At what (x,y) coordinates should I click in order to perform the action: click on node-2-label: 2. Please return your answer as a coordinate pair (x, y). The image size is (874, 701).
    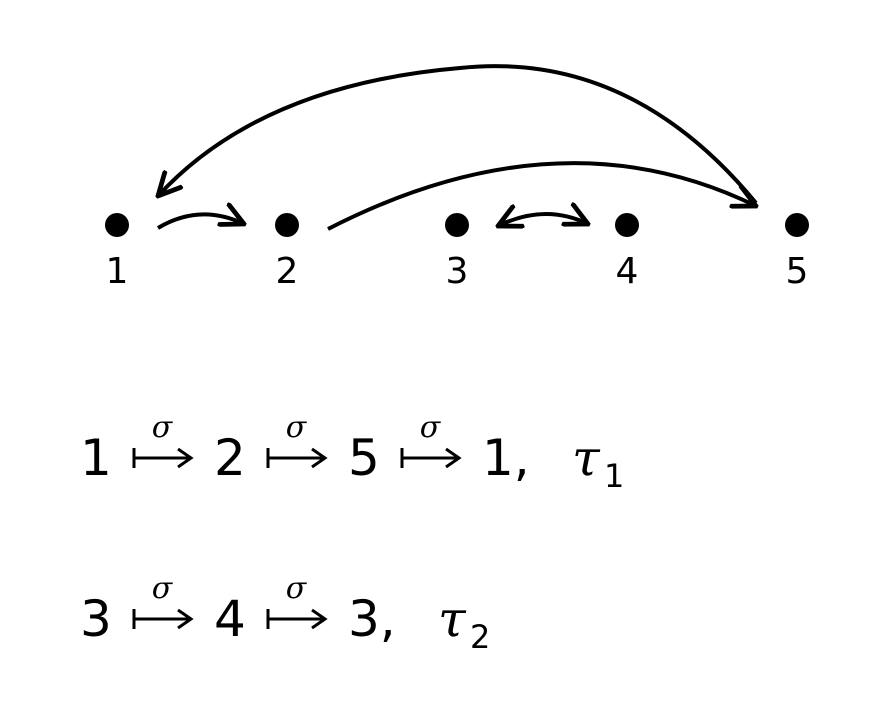
    Looking at the image, I should click on (287, 271).